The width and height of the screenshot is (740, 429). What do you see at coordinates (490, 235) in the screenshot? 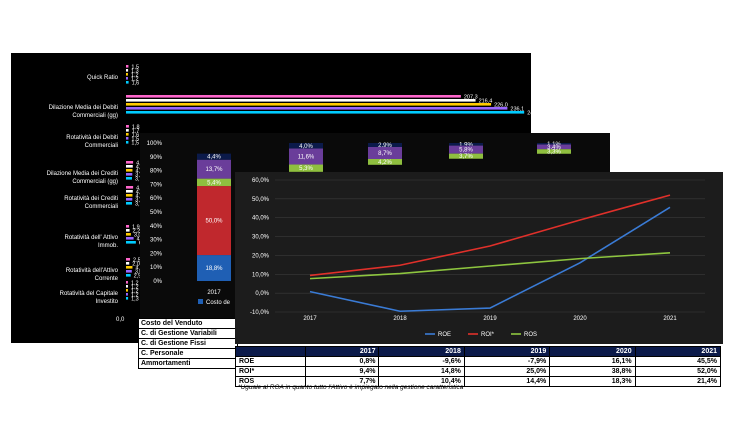
I see `line-series-roi` at bounding box center [490, 235].